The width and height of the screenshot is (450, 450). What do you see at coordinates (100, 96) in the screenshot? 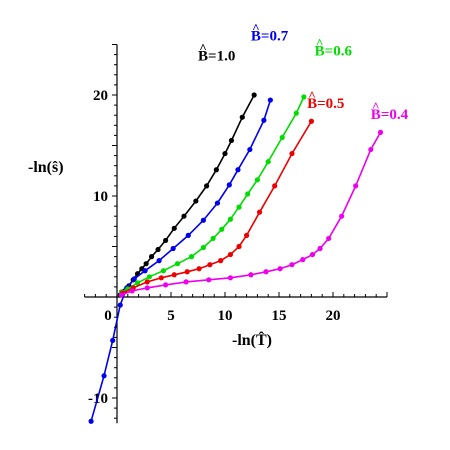
I see `y-tick-label: 20` at bounding box center [100, 96].